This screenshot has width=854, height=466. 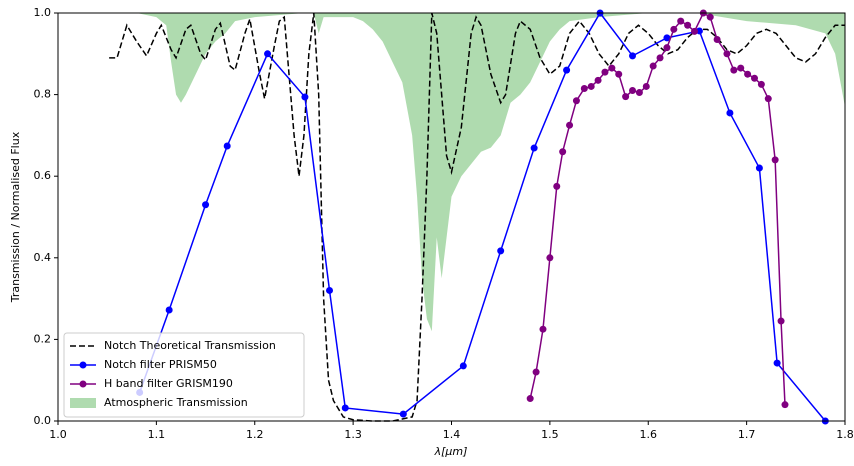 What do you see at coordinates (168, 383) in the screenshot?
I see `legend-label: H band filter GRISM190` at bounding box center [168, 383].